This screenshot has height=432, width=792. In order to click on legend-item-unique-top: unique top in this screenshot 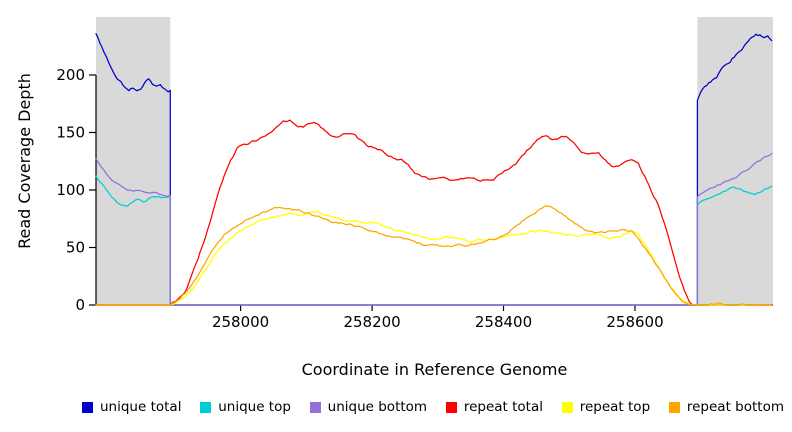, I will do `click(245, 407)`.